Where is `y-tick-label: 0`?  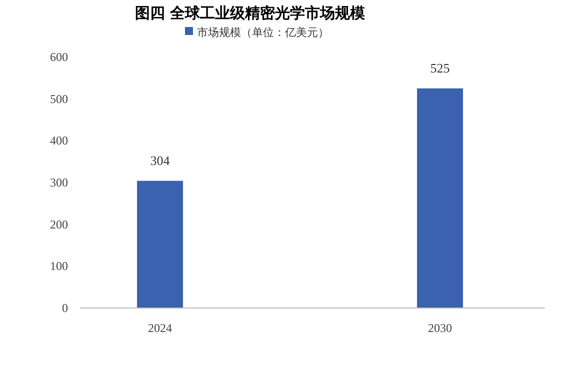 y-tick-label: 0 is located at coordinates (65, 308).